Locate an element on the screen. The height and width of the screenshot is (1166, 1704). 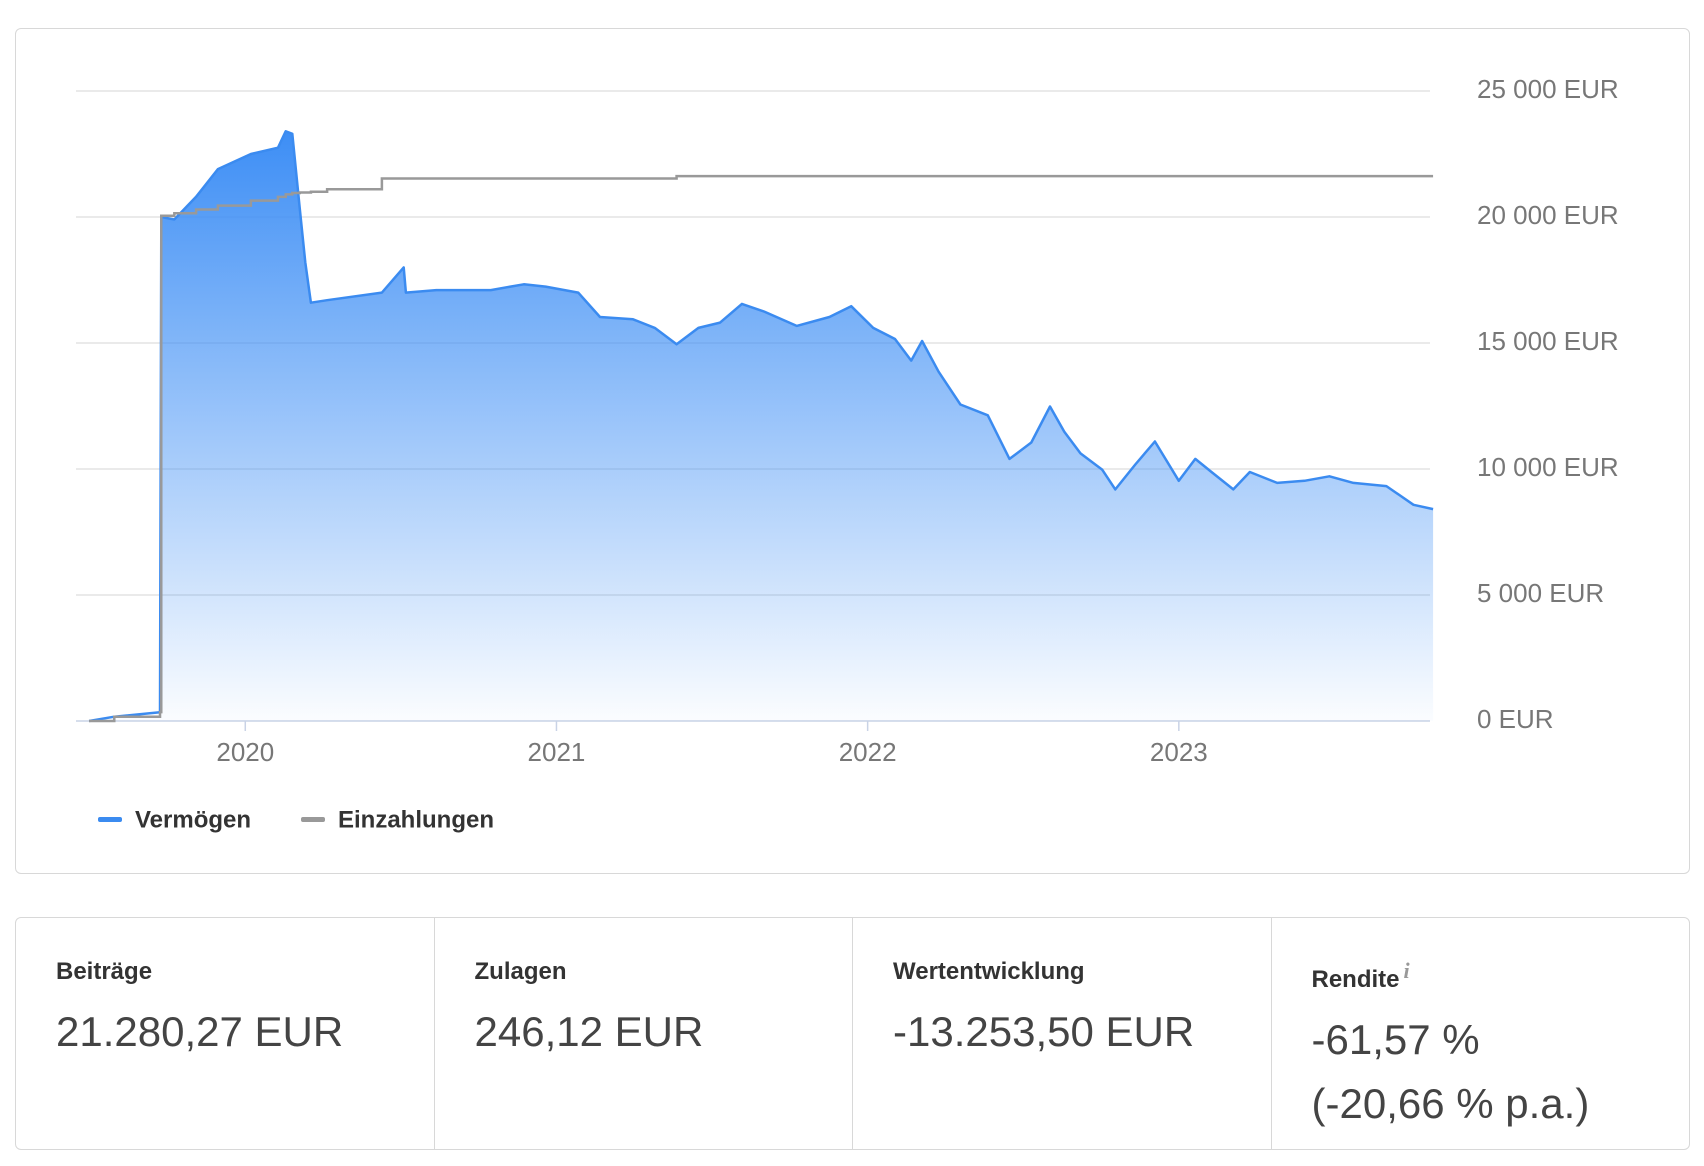
stat-box: Beiträge 21.280,27 EUR is located at coordinates (225, 1033).